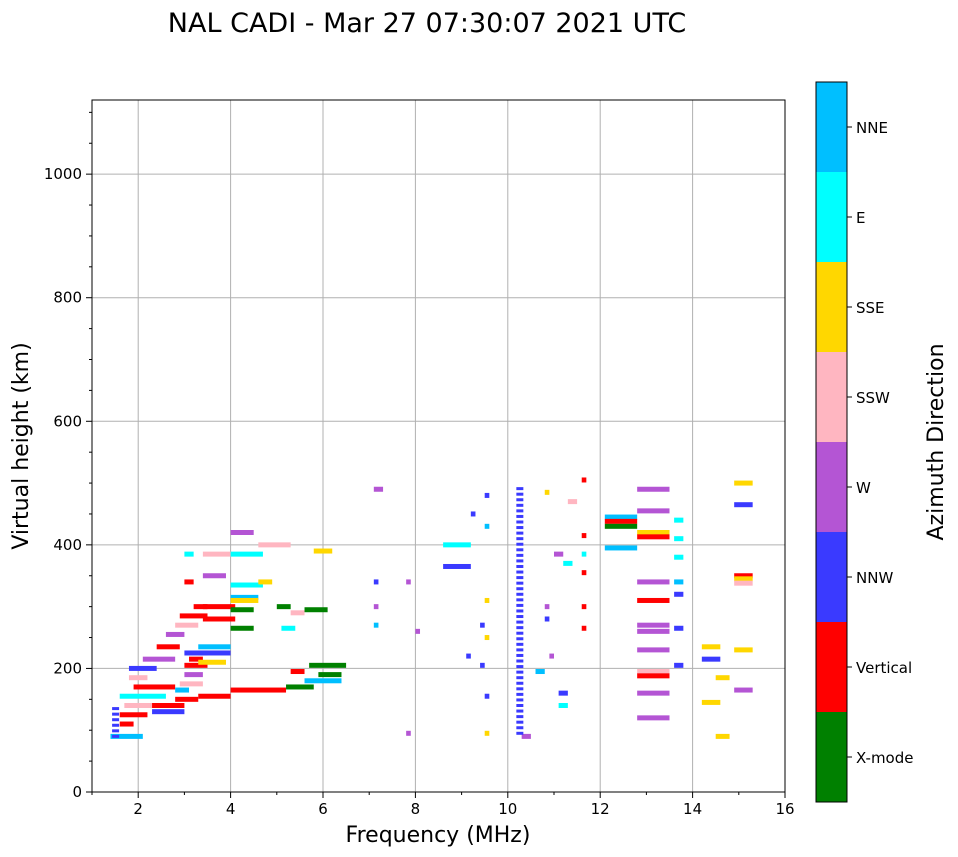 The height and width of the screenshot is (857, 958). What do you see at coordinates (77, 792) in the screenshot?
I see `y-tick-label: 0` at bounding box center [77, 792].